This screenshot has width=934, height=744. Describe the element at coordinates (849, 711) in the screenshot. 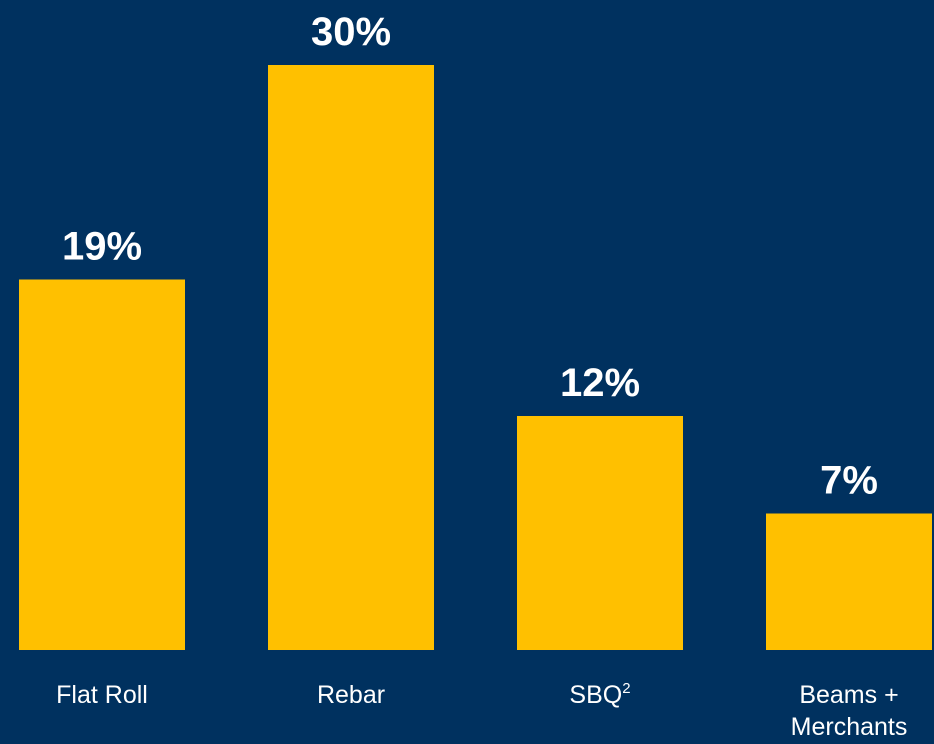

I see `category-label-4: Beams + Merchants` at that location.